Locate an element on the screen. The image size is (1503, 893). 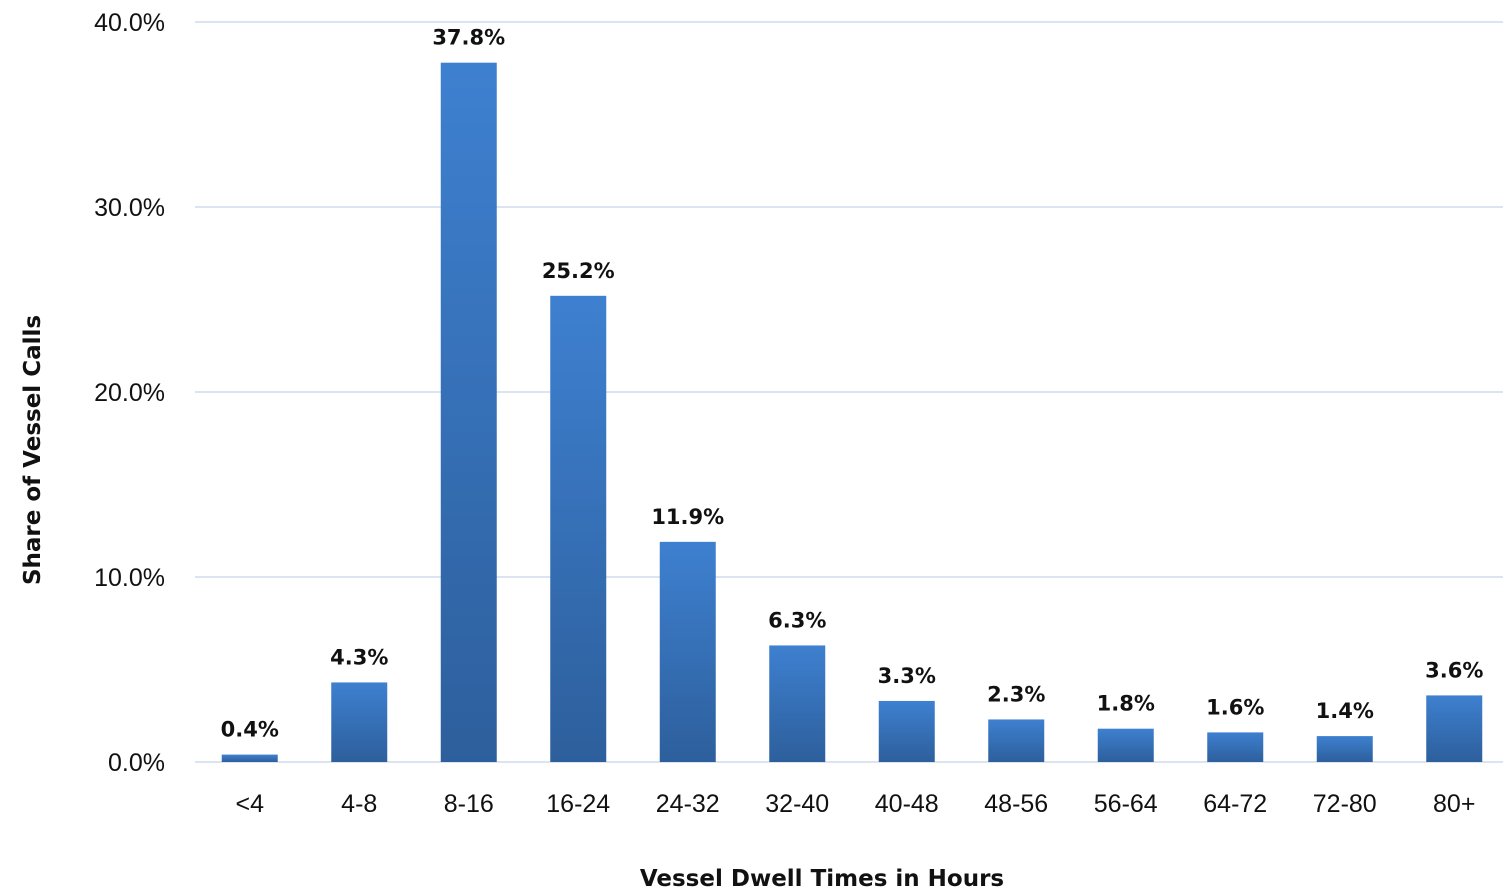
data-label: 11.9% is located at coordinates (687, 517).